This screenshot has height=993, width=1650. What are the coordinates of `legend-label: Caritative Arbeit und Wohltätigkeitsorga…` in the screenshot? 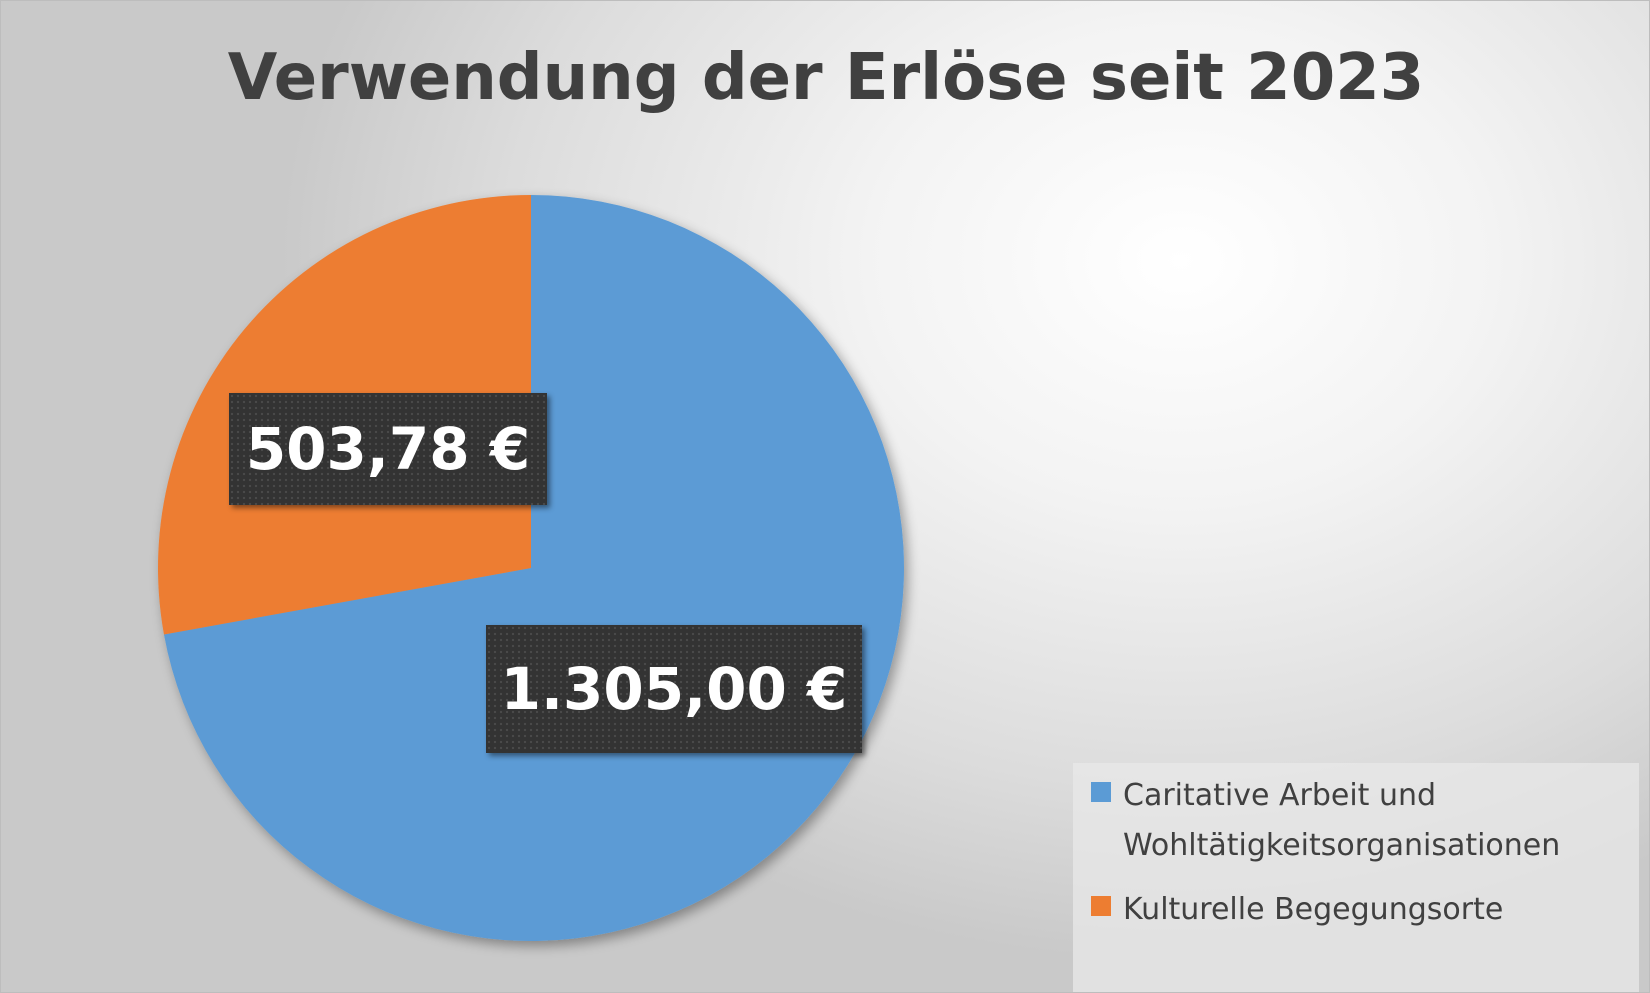 It's located at (1342, 820).